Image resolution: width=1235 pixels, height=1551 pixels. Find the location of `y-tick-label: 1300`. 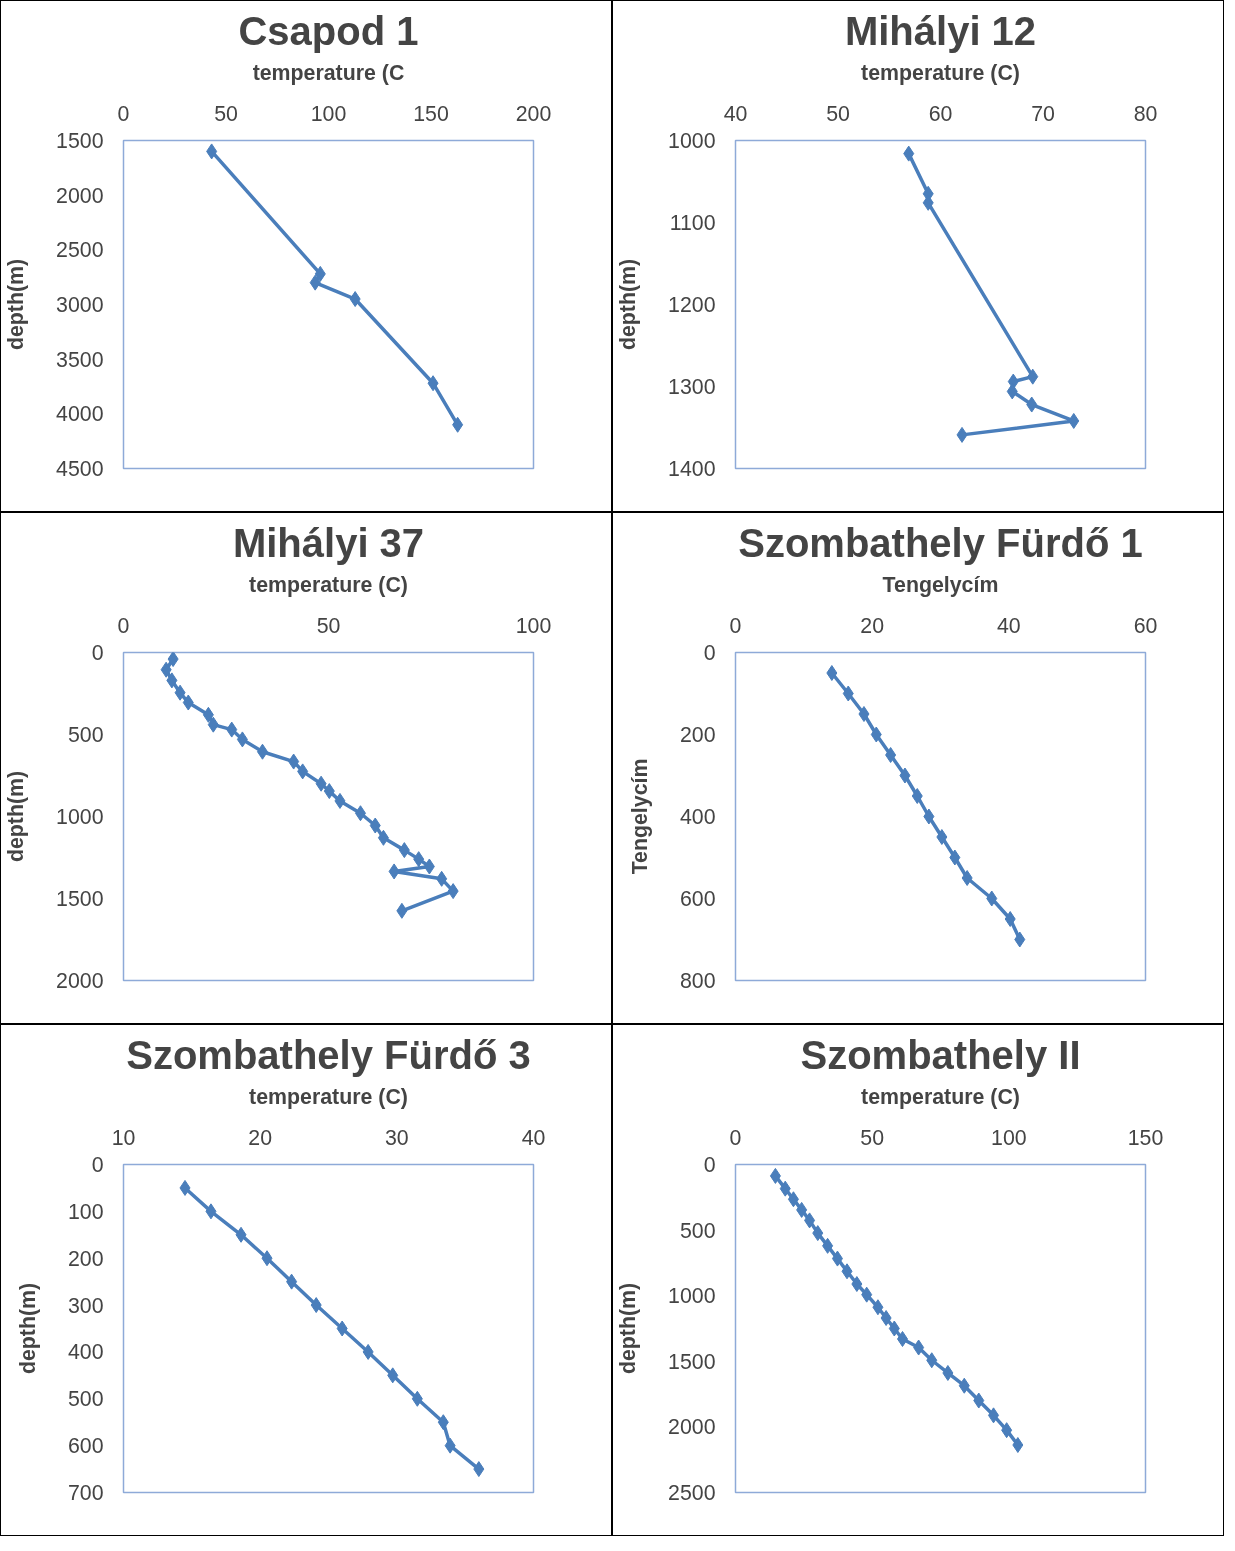

y-tick-label: 1300 is located at coordinates (692, 387).